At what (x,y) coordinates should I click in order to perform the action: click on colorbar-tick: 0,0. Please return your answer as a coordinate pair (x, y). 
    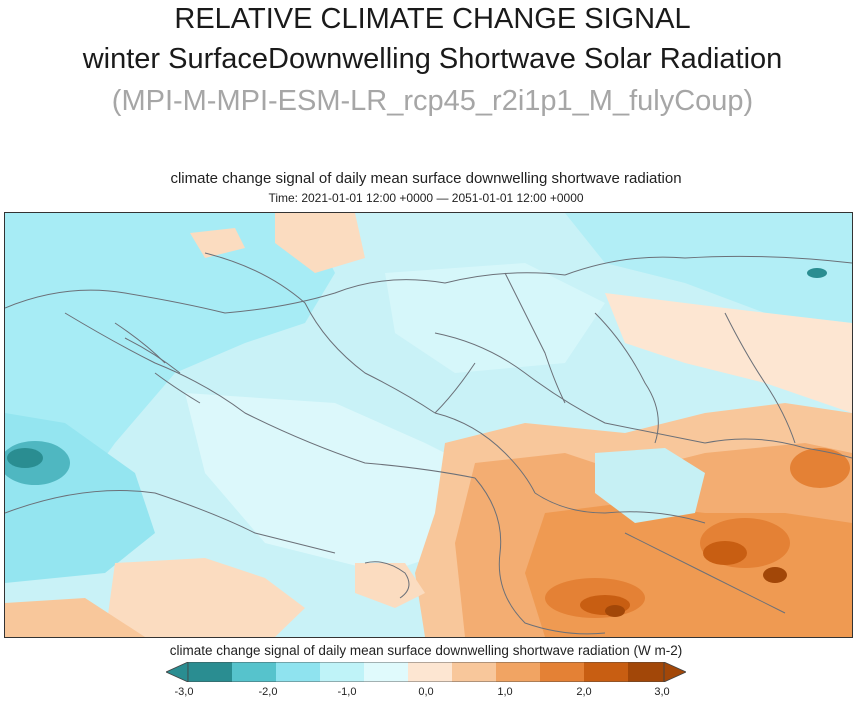
    Looking at the image, I should click on (426, 692).